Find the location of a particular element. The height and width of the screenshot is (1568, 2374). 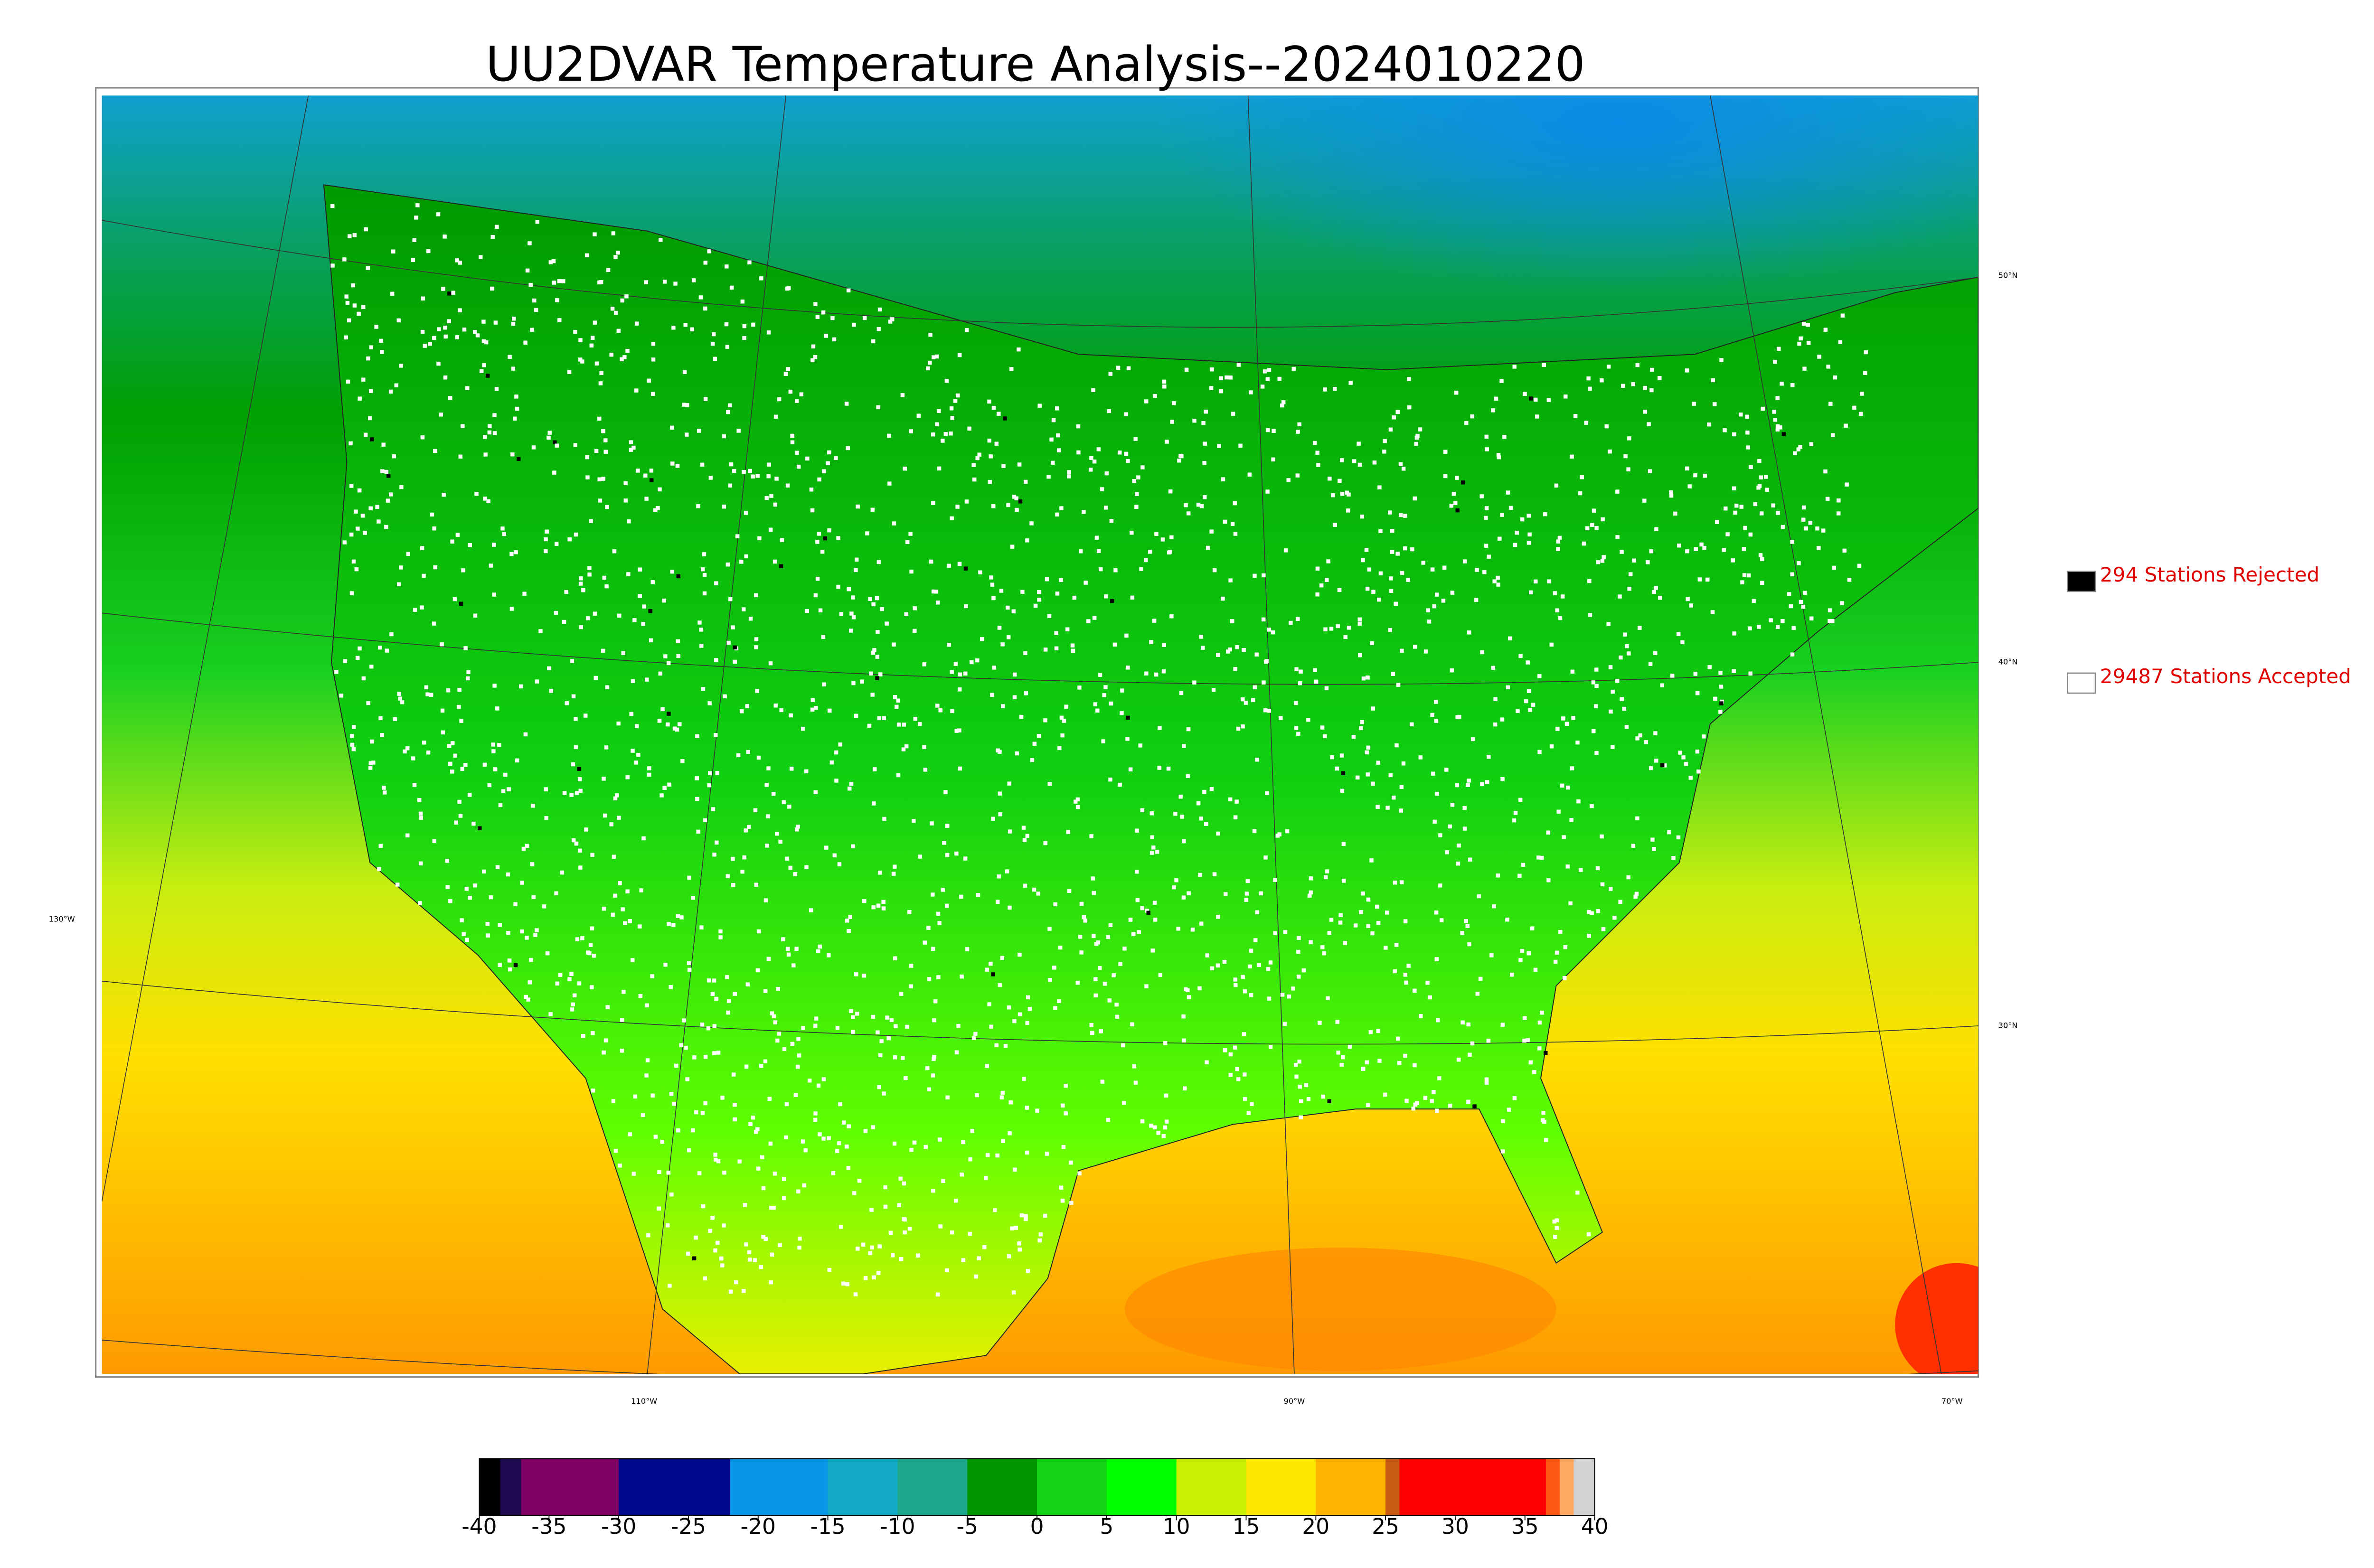

colorbar-tick-label: 30 is located at coordinates (1455, 1527).